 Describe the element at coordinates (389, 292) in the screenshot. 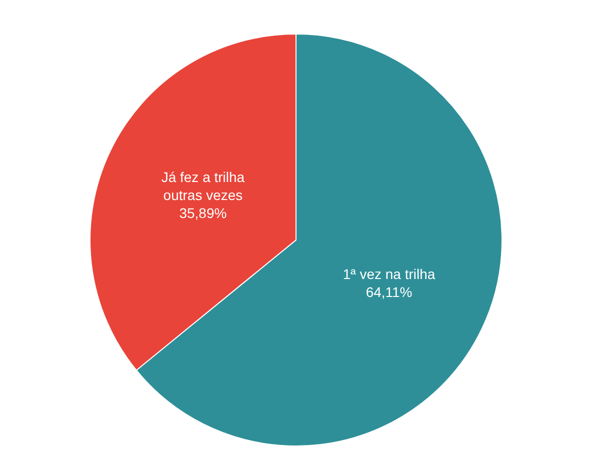

I see `data-label: 64,11%` at that location.